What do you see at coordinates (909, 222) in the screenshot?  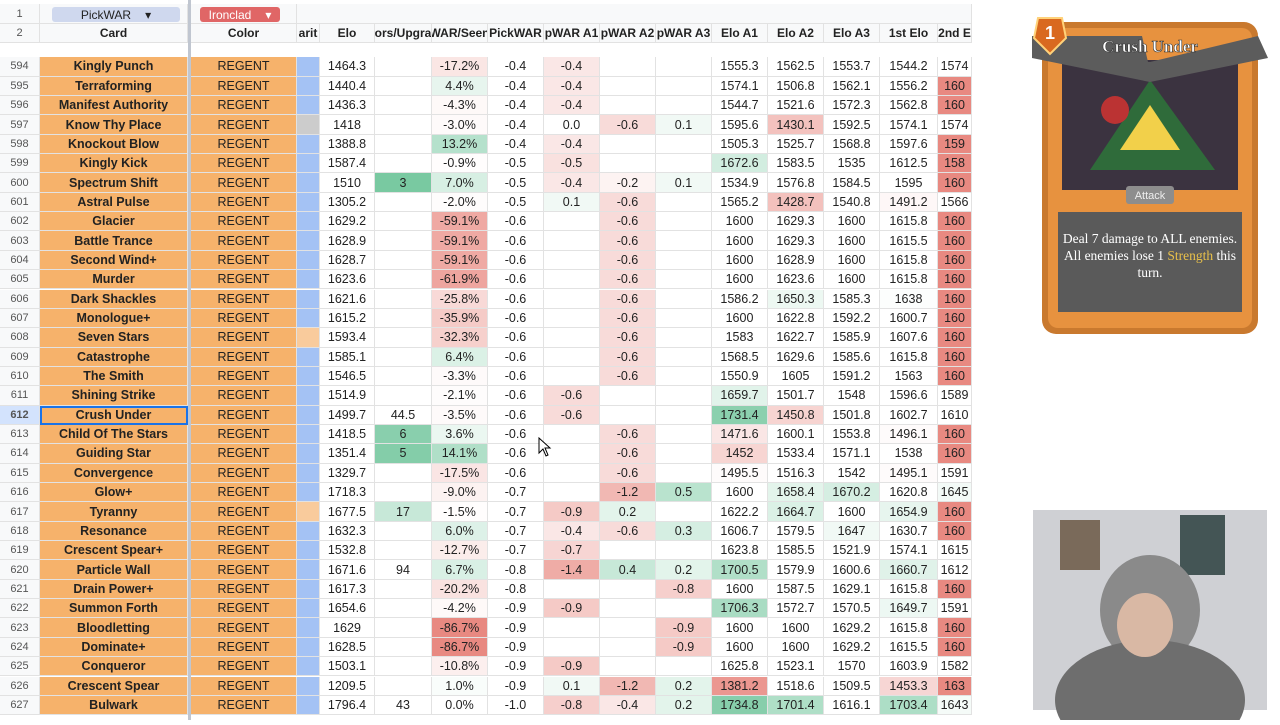 I see `value-cell: 1615.8` at bounding box center [909, 222].